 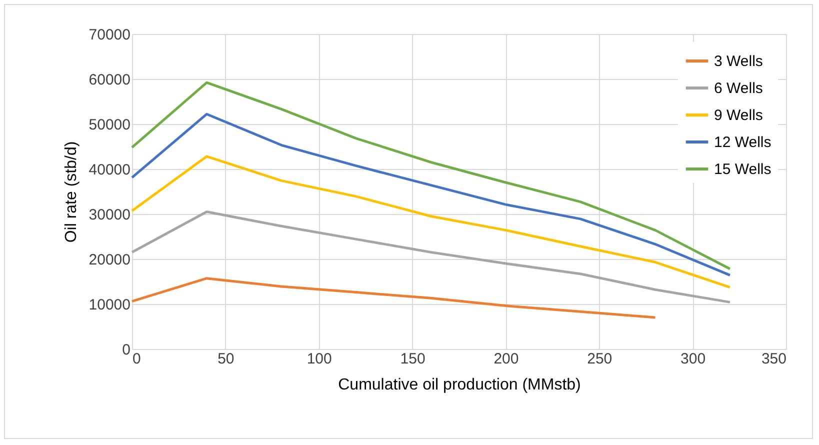 I want to click on x-tick-label: 300, so click(x=693, y=359).